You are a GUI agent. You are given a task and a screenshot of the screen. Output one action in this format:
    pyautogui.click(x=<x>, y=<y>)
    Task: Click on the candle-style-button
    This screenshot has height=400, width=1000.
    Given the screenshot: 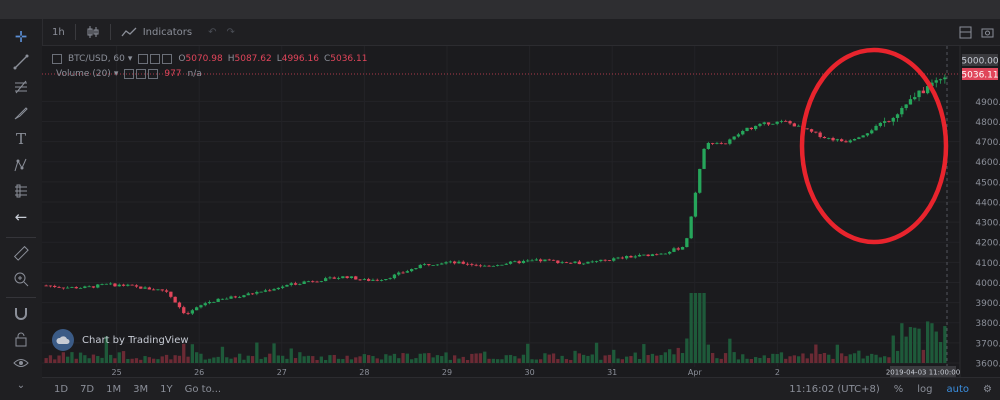 What is the action you would take?
    pyautogui.click(x=93, y=32)
    